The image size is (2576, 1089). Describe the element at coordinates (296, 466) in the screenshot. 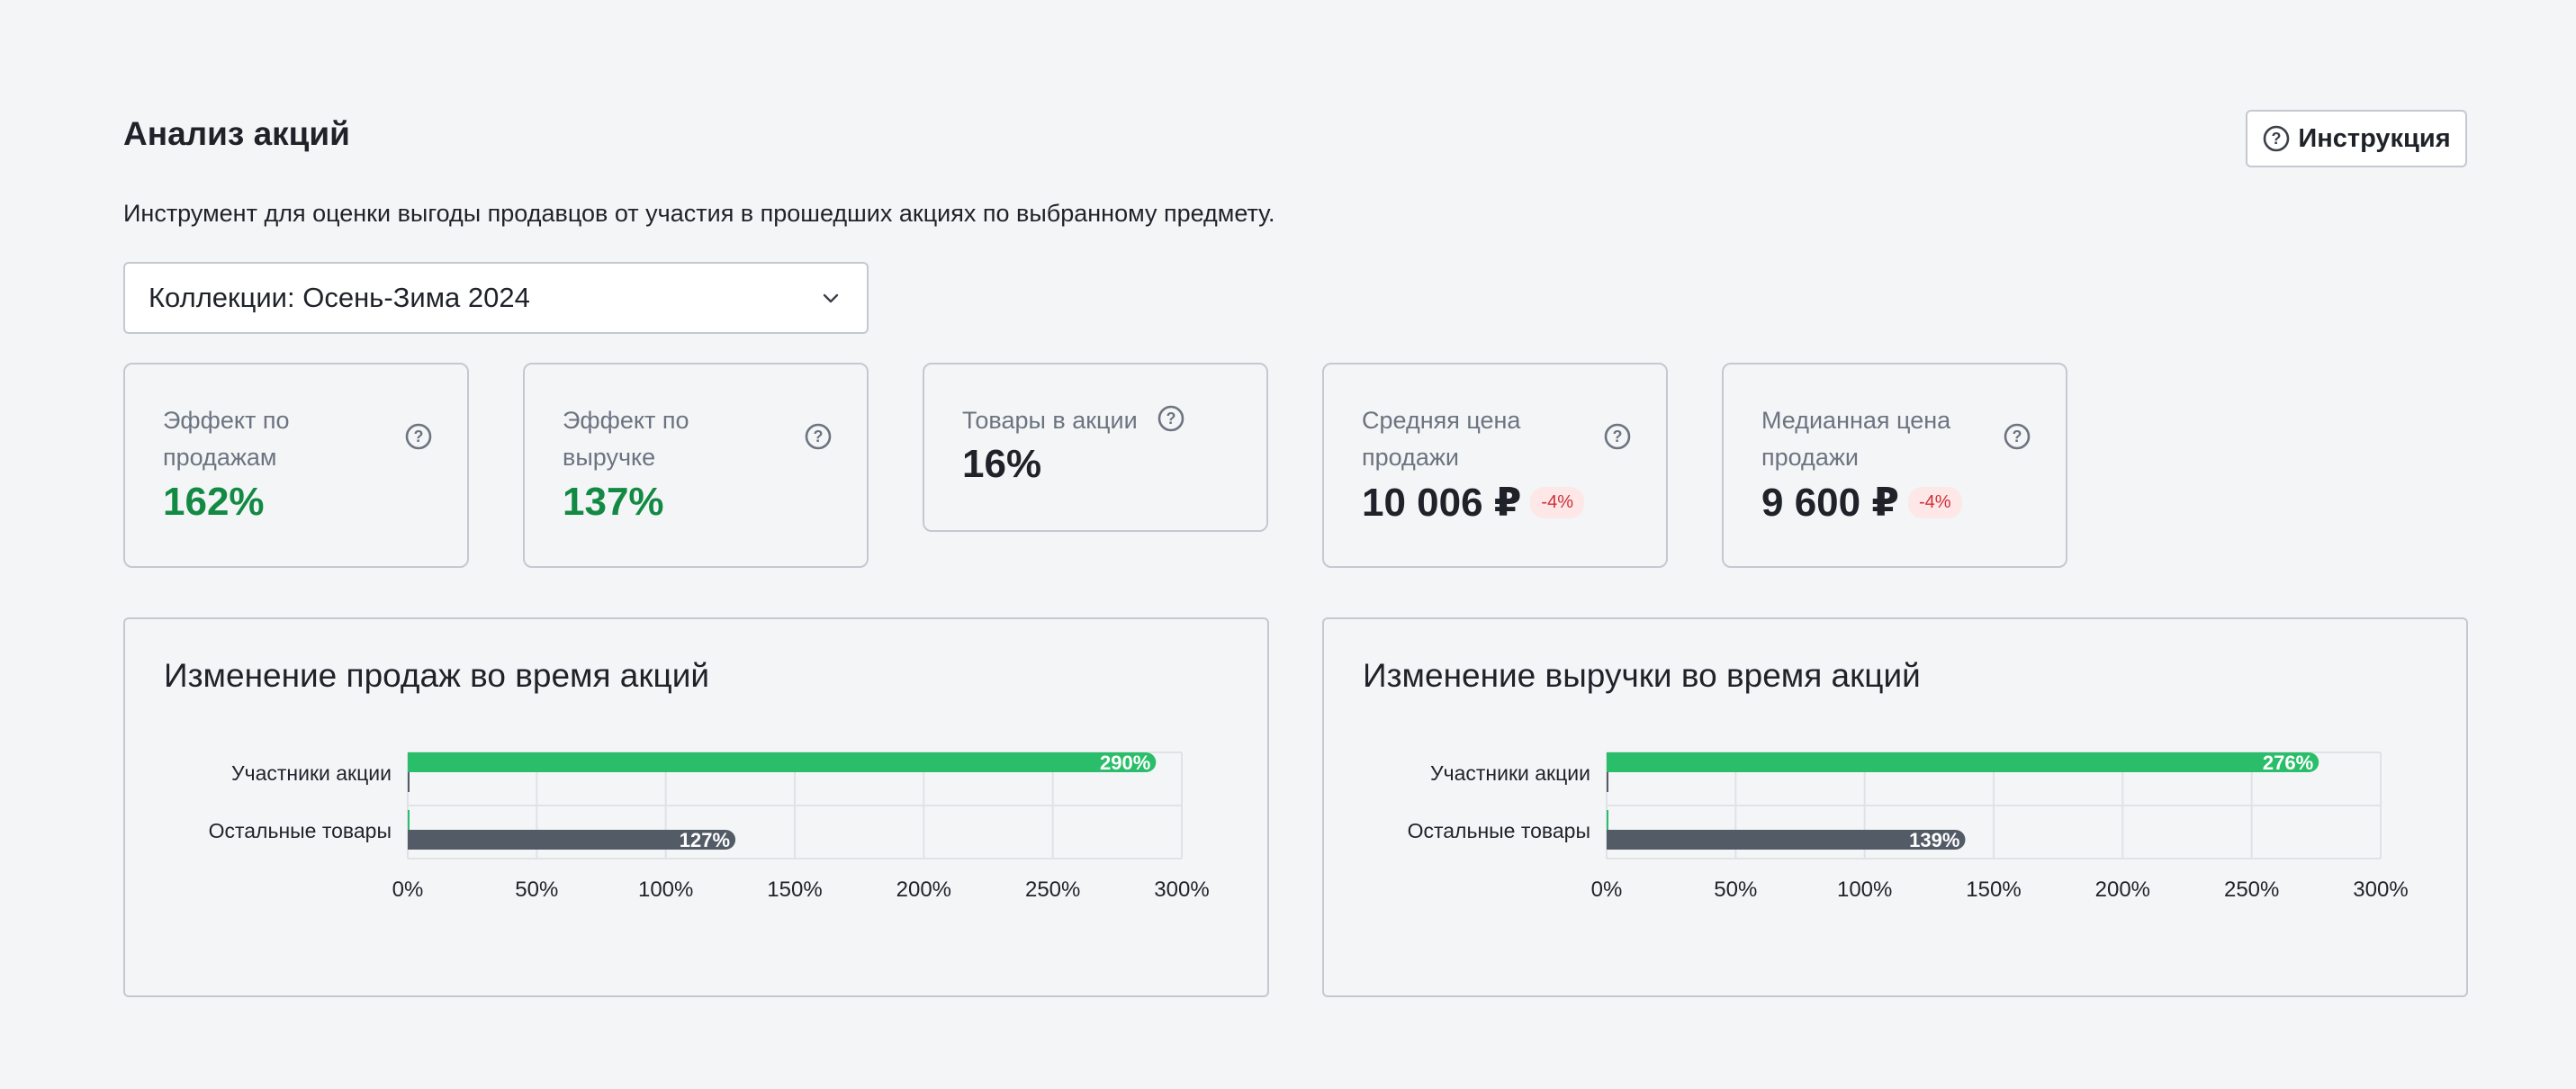

I see `kpi-card-sales-effect: Эффект по продажам ? 162%` at that location.